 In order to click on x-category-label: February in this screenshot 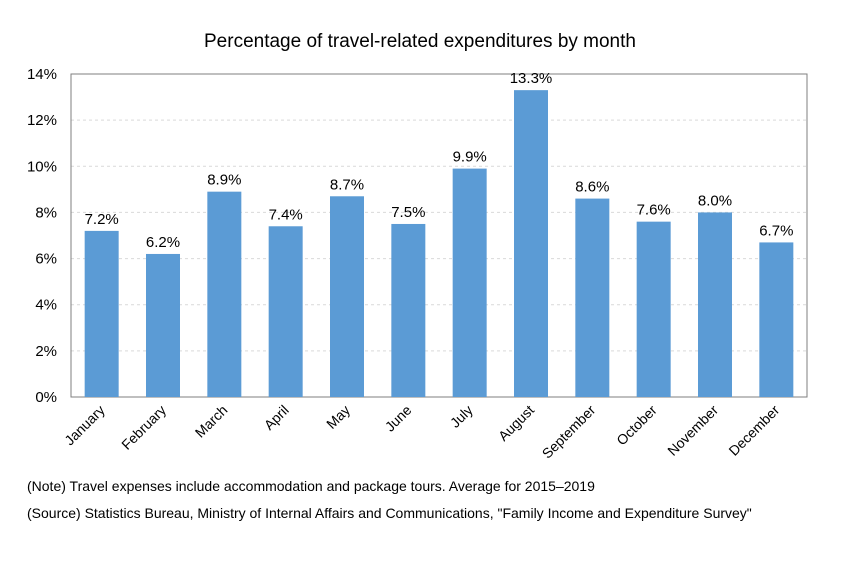, I will do `click(143, 427)`.